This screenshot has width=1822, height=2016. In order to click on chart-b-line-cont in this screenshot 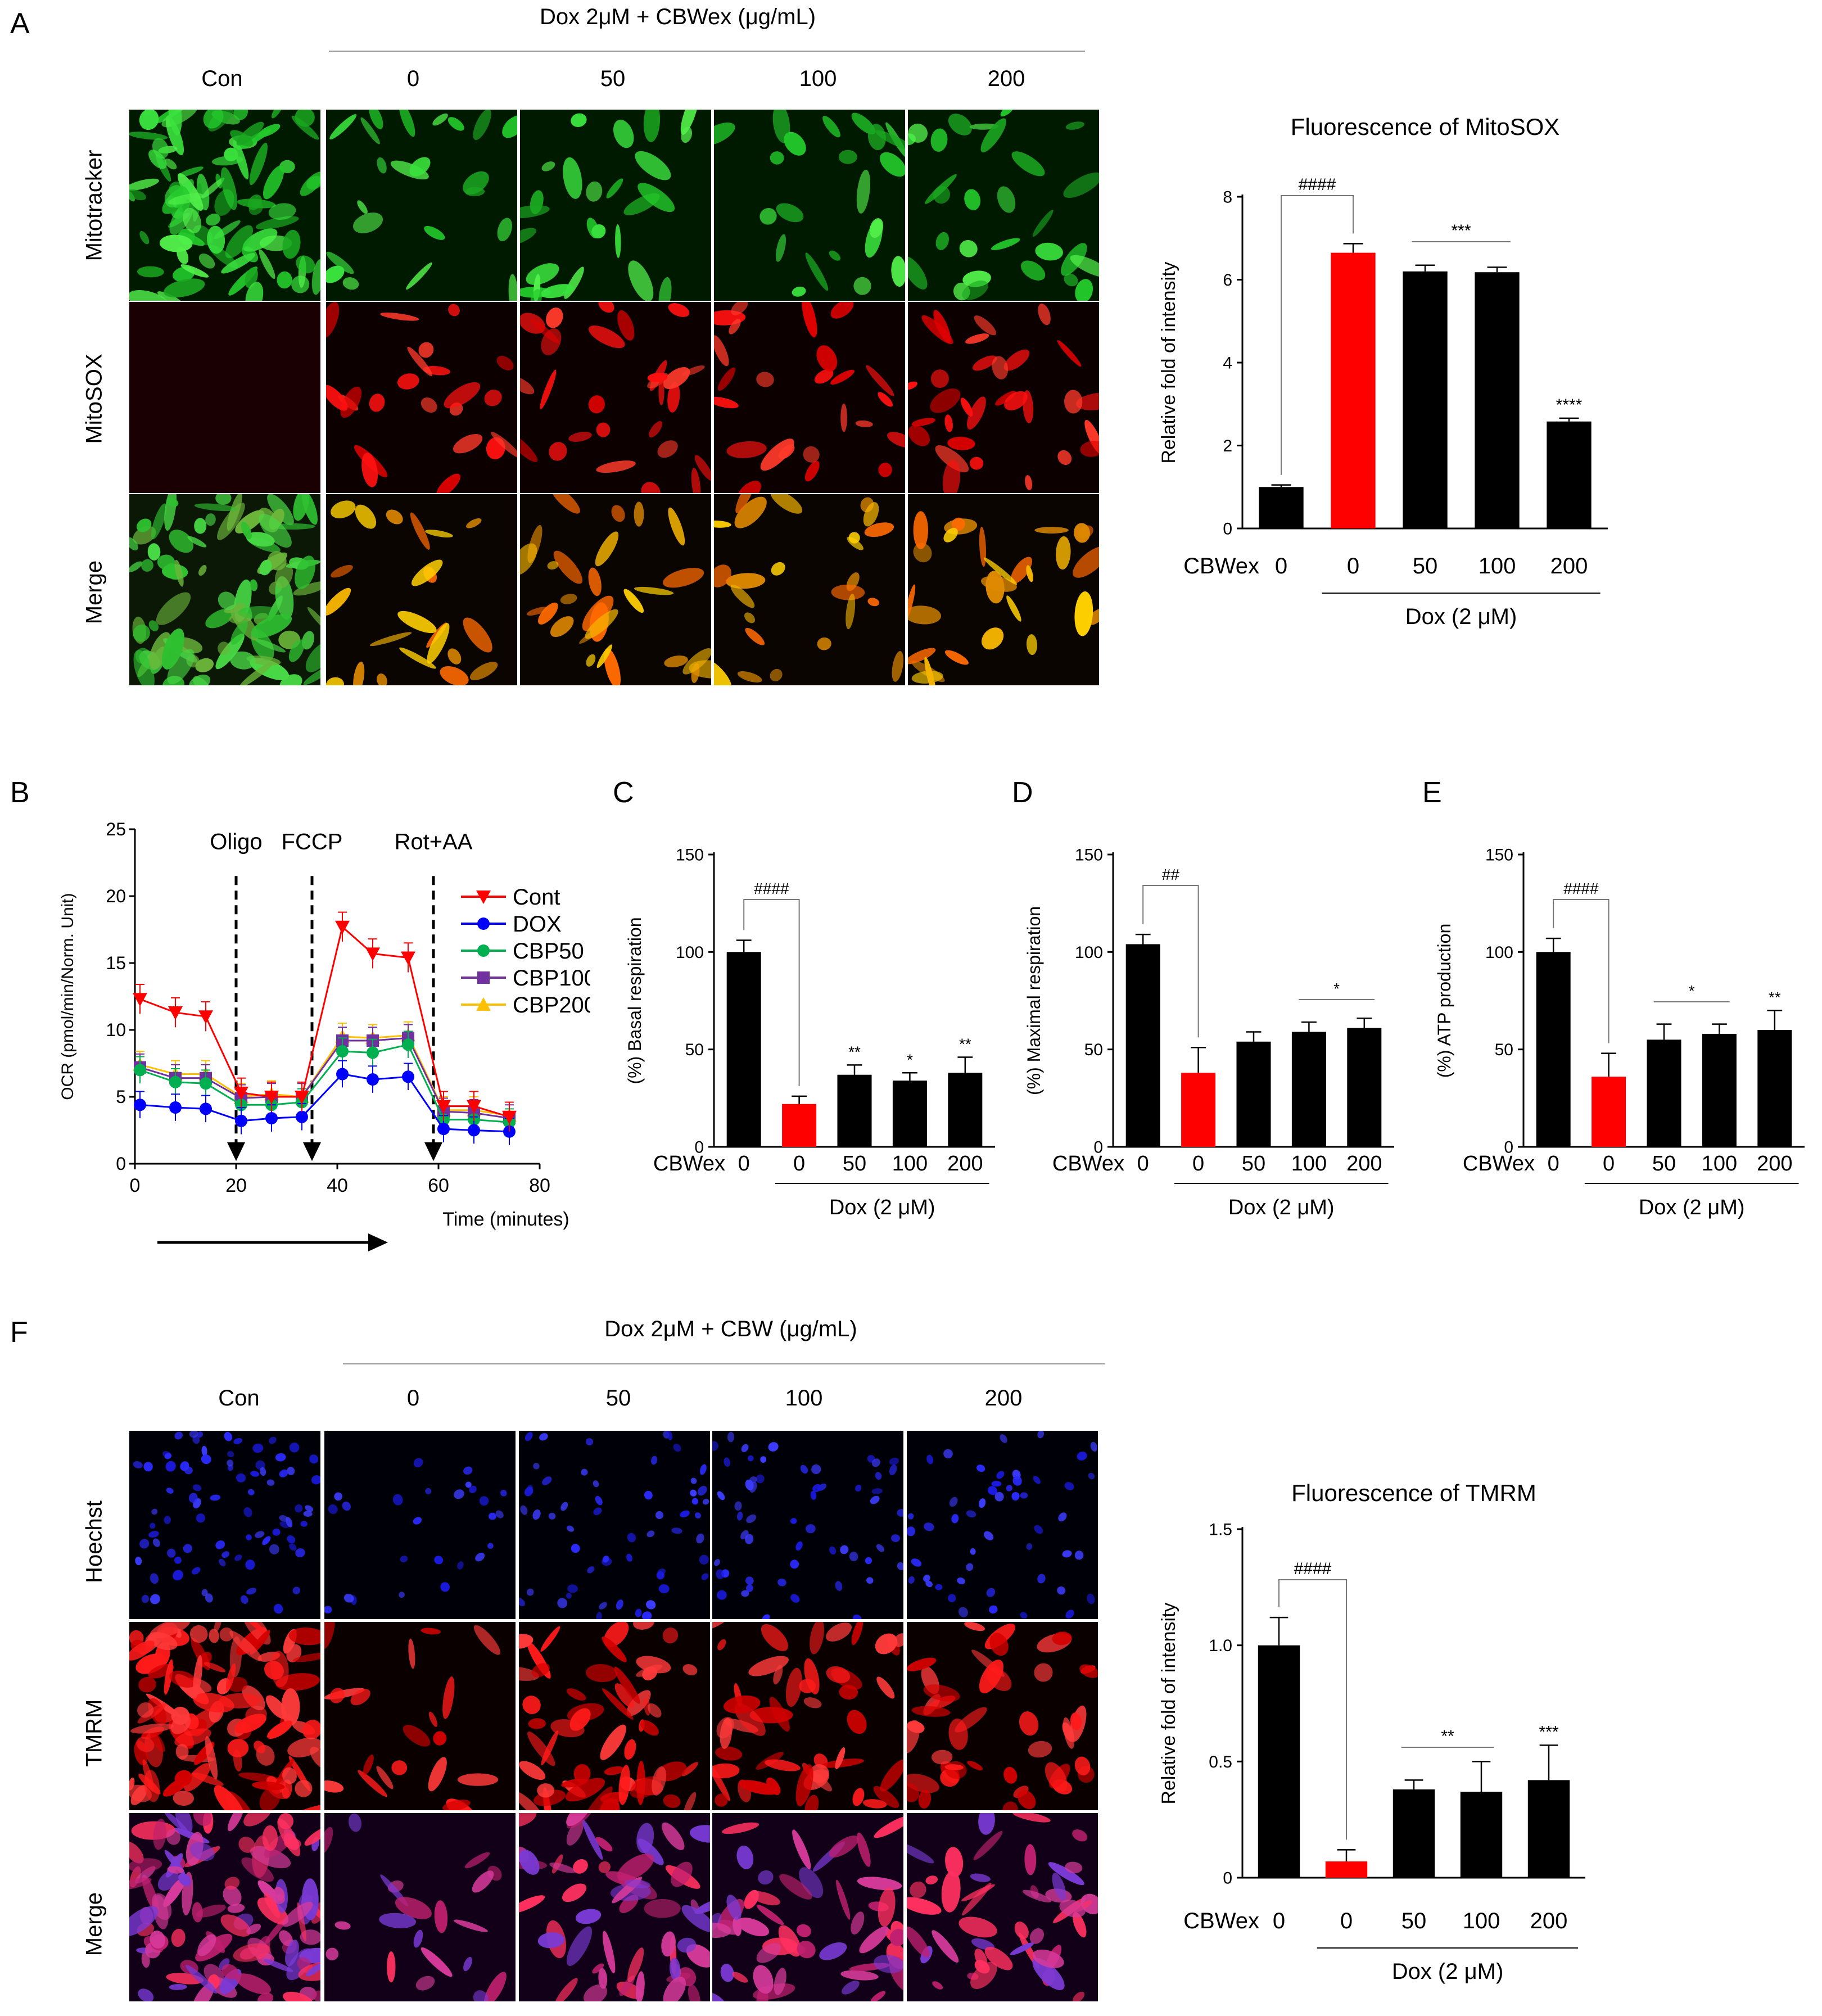, I will do `click(324, 1021)`.